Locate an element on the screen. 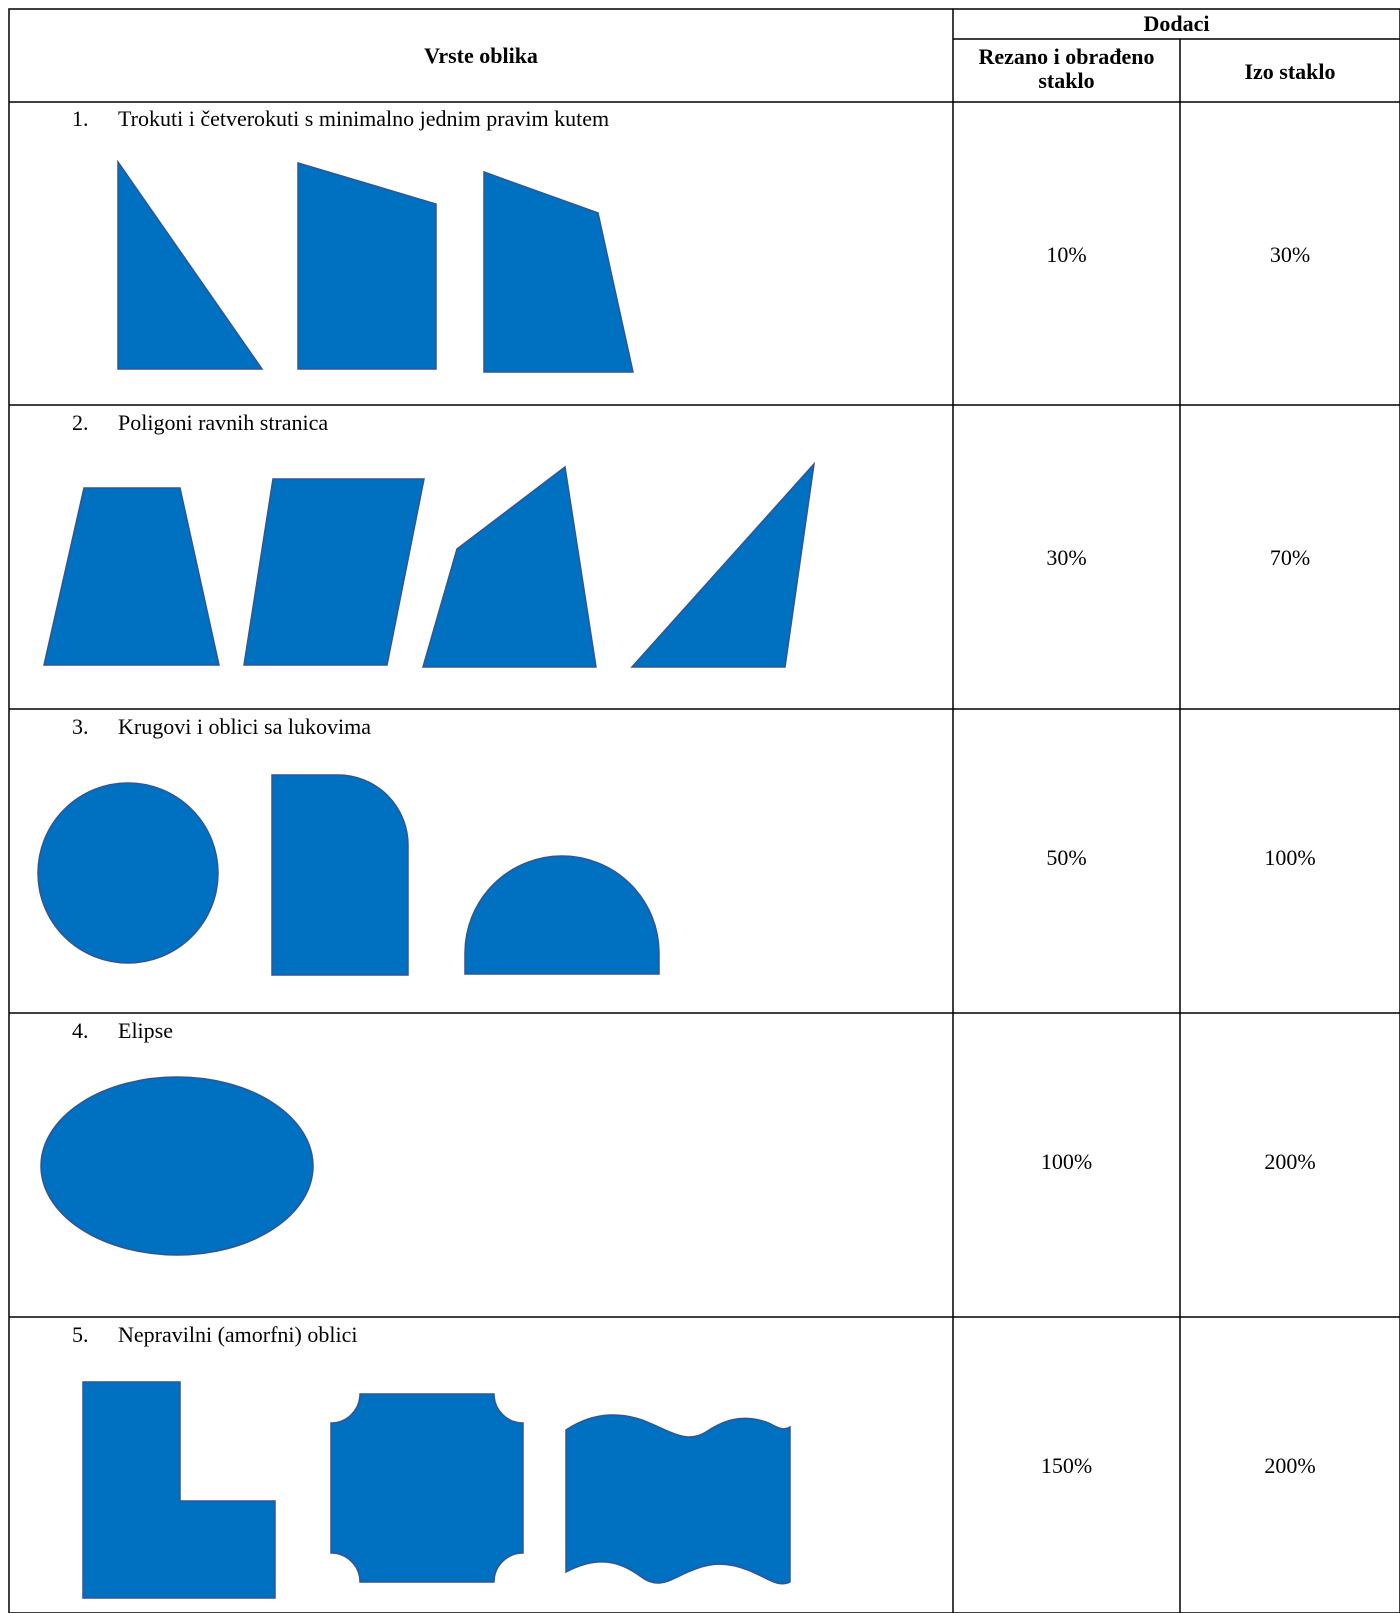 The width and height of the screenshot is (1400, 1613). header-izo-glass: Izo staklo is located at coordinates (1290, 71).